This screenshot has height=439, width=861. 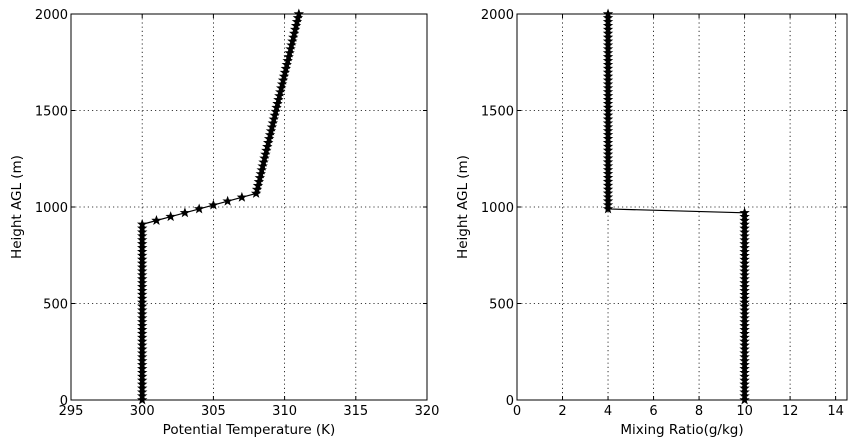 What do you see at coordinates (510, 401) in the screenshot?
I see `y-tick-label: 0` at bounding box center [510, 401].